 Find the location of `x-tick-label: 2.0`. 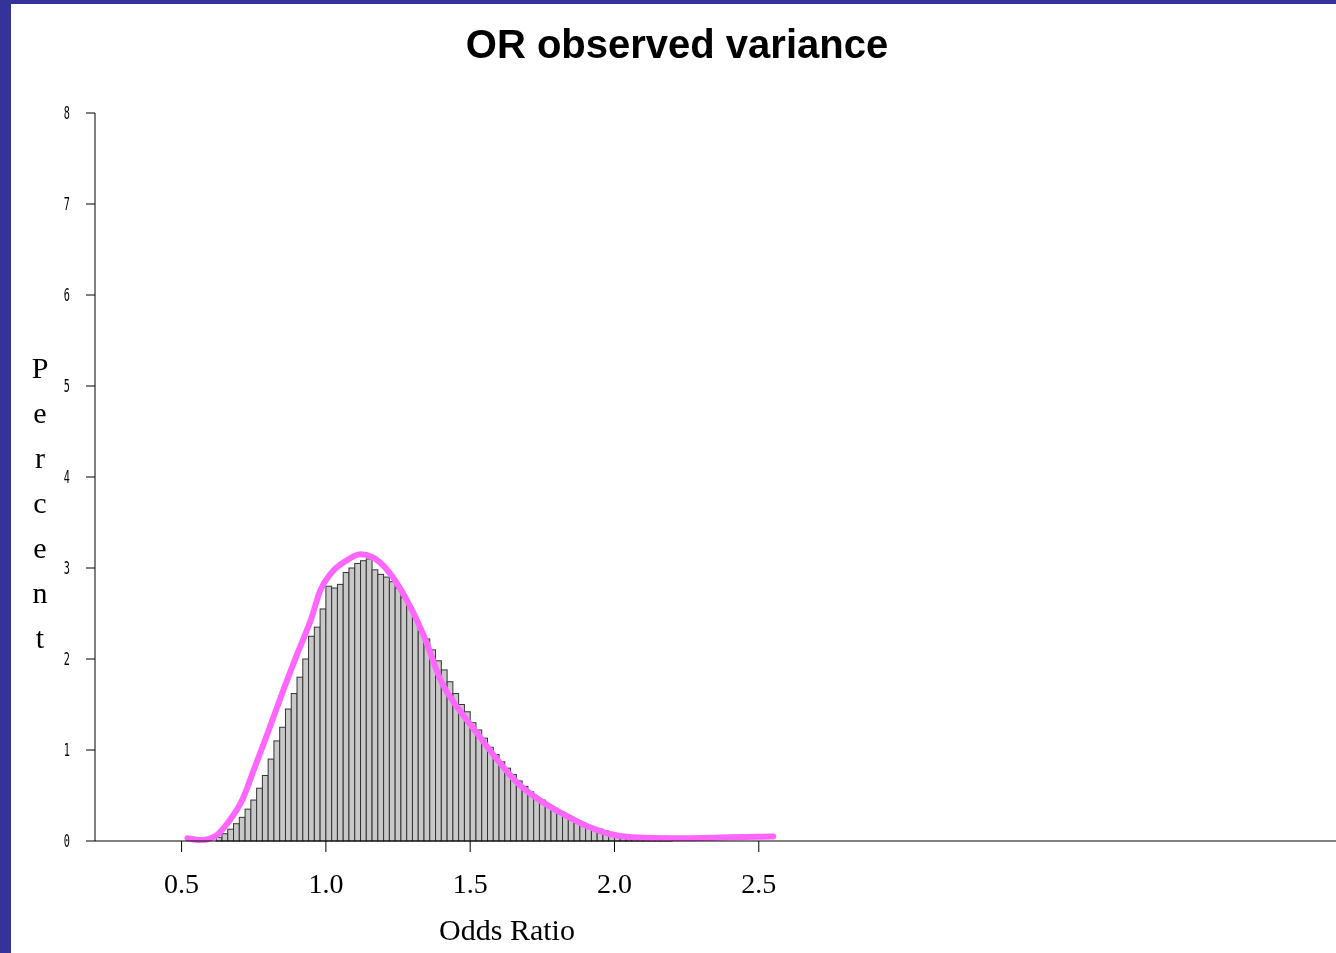

x-tick-label: 2.0 is located at coordinates (614, 883).